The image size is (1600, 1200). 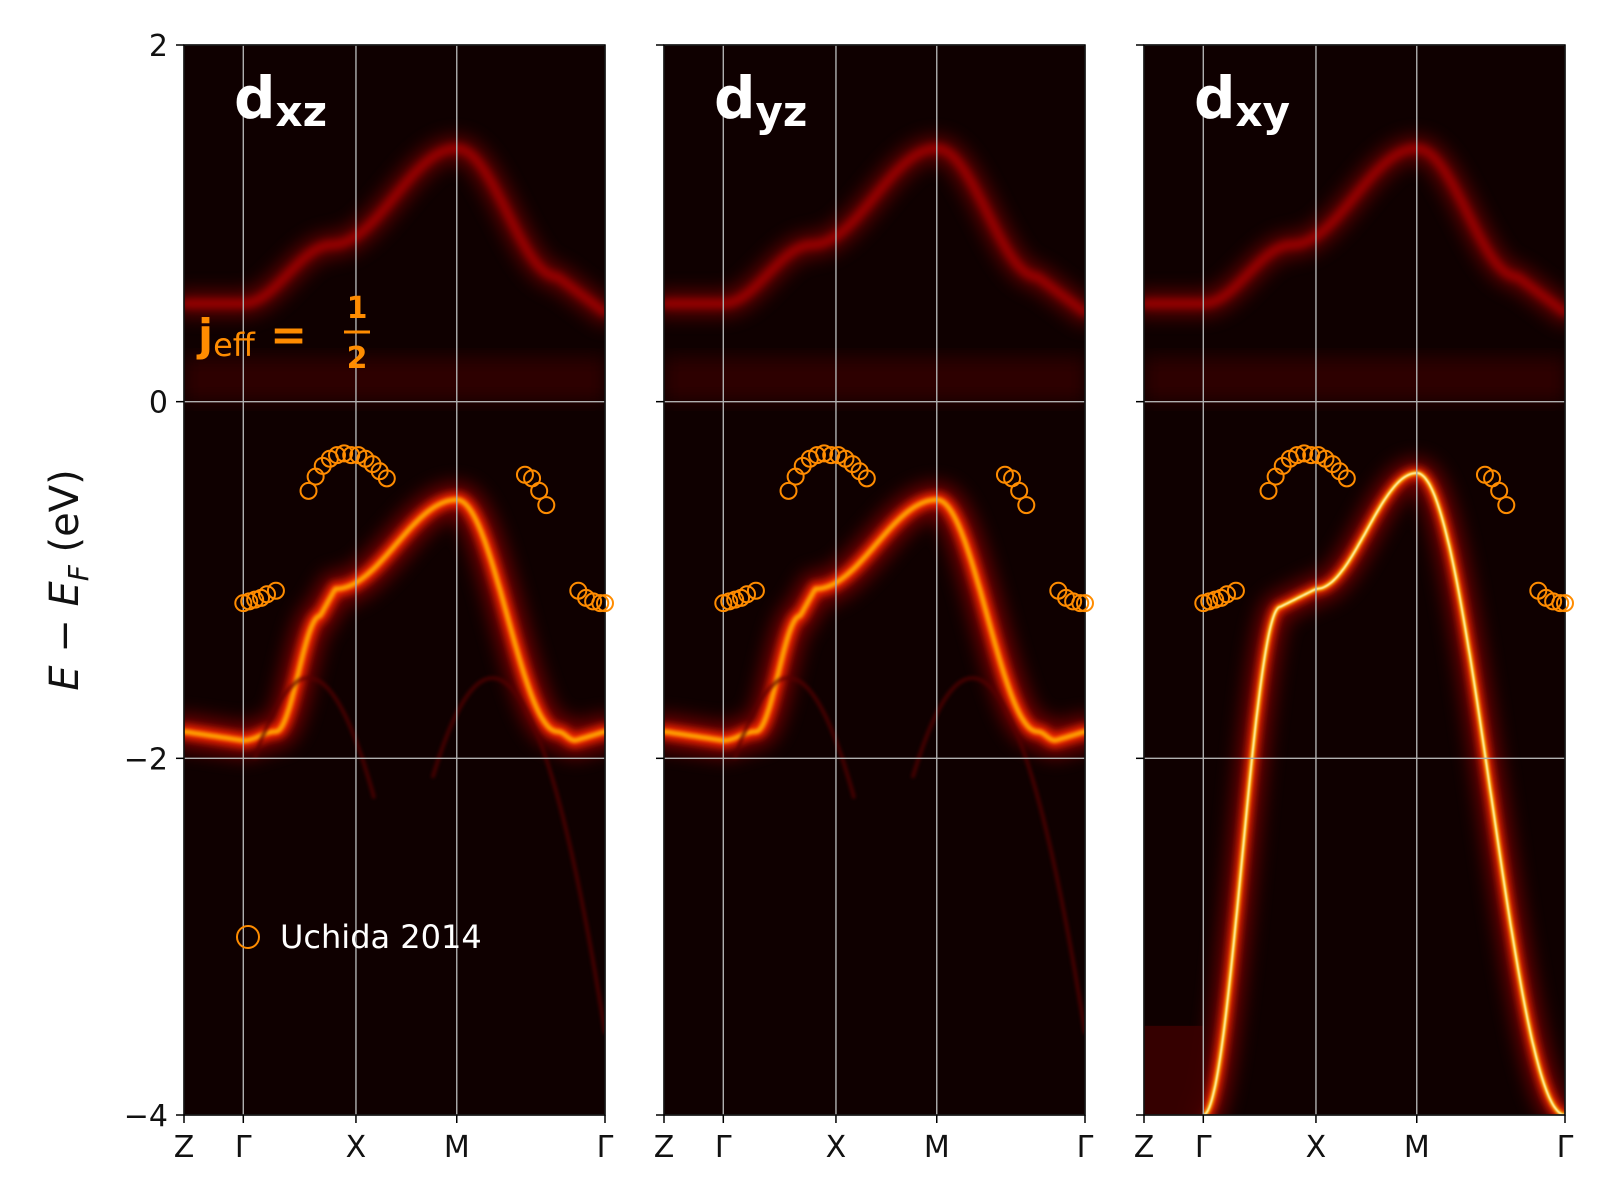 What do you see at coordinates (381, 937) in the screenshot?
I see `legend-label: Uchida 2014` at bounding box center [381, 937].